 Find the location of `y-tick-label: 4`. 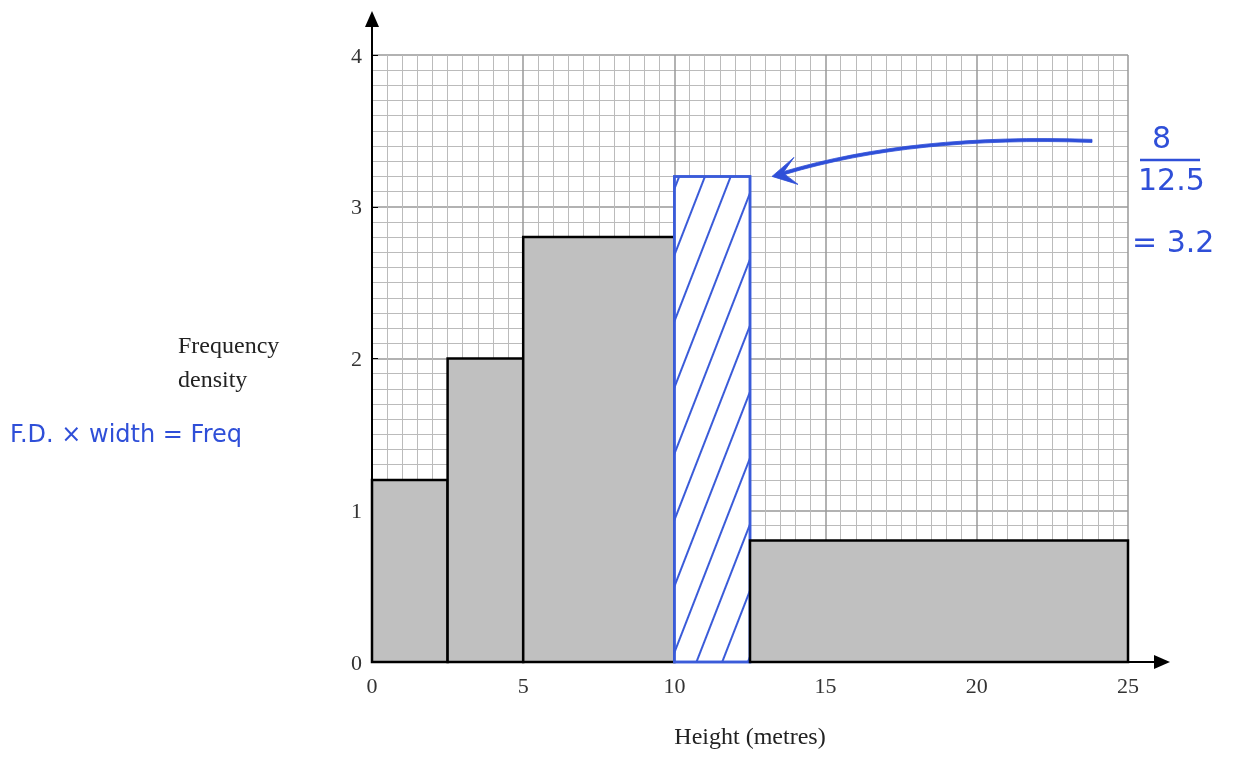

y-tick-label: 4 is located at coordinates (356, 55).